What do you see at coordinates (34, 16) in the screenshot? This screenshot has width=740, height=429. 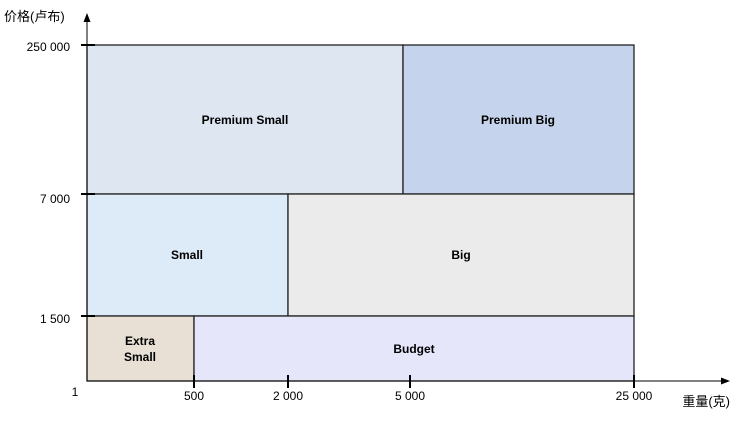 I see `y-axis-title: 价格(卢布)` at bounding box center [34, 16].